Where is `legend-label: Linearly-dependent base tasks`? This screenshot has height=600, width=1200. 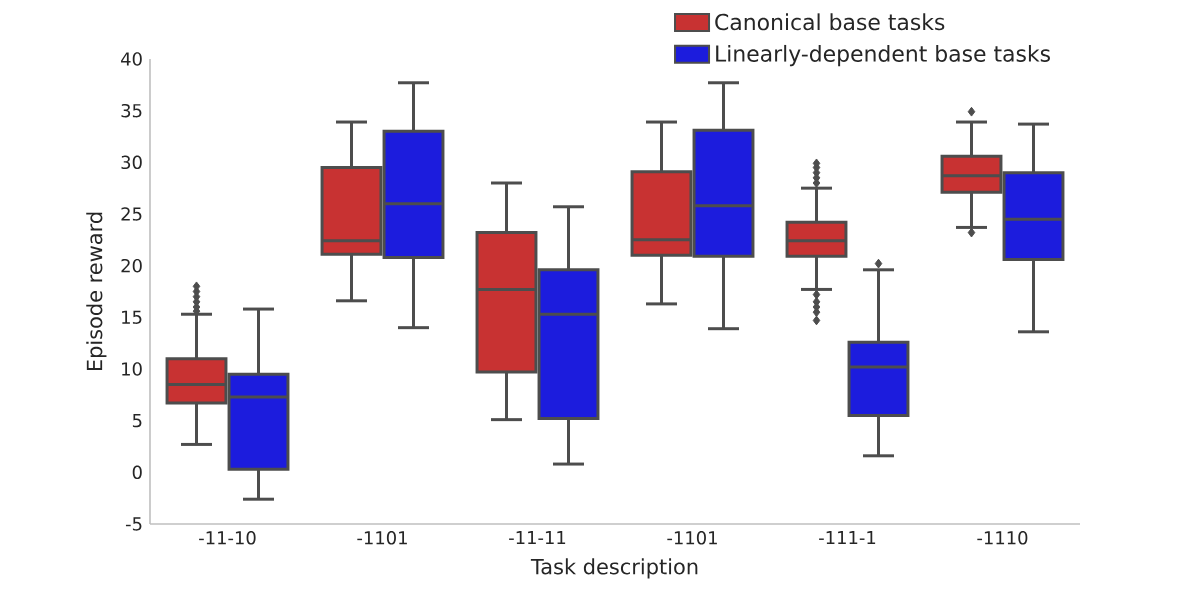 legend-label: Linearly-dependent base tasks is located at coordinates (883, 55).